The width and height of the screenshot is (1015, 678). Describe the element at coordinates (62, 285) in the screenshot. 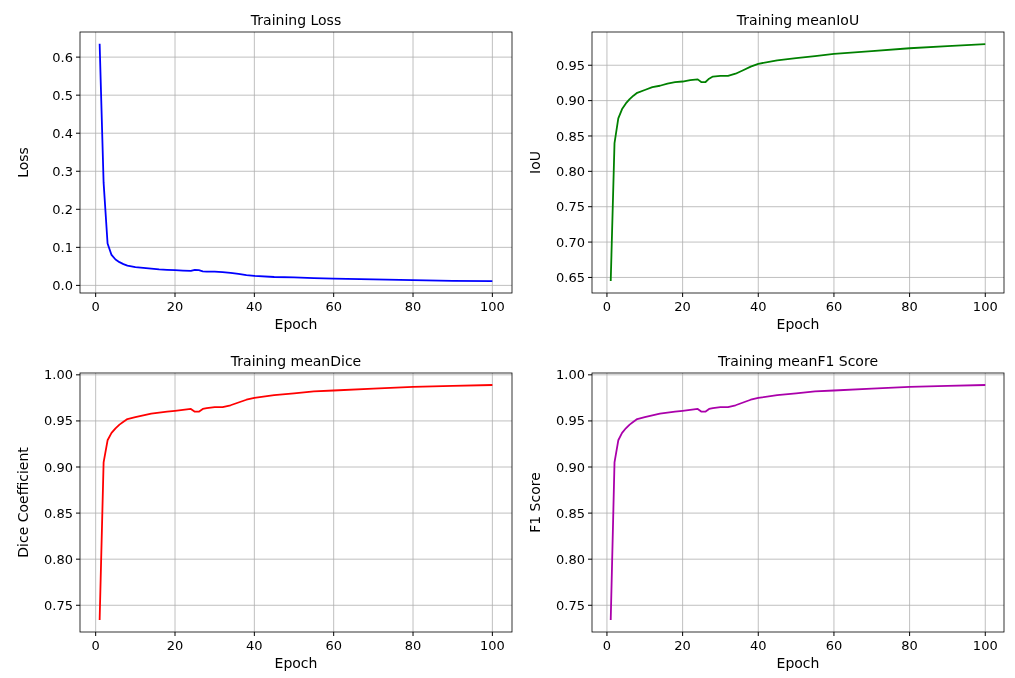

I see `y-tick-label: 0.0` at that location.